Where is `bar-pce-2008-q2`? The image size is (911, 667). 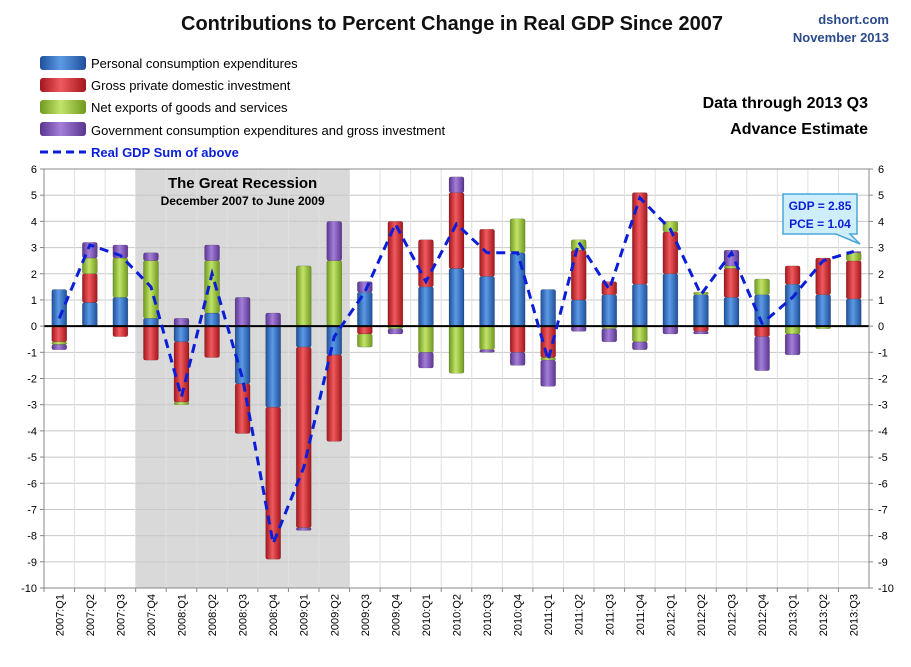
bar-pce-2008-q2 is located at coordinates (212, 319).